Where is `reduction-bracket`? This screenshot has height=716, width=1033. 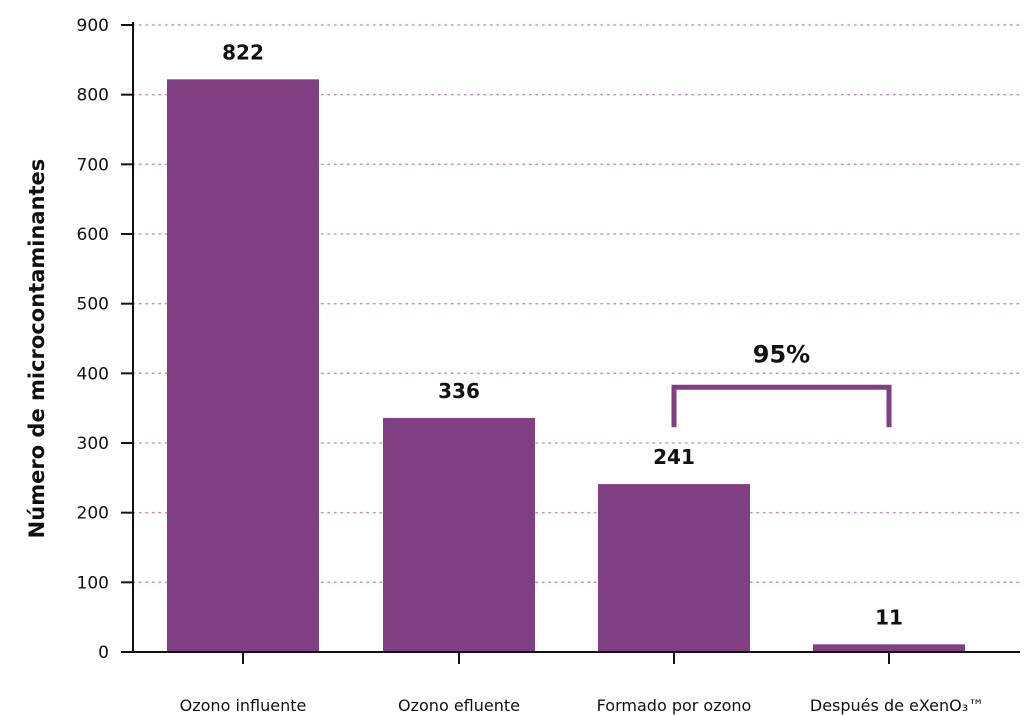
reduction-bracket is located at coordinates (781, 406).